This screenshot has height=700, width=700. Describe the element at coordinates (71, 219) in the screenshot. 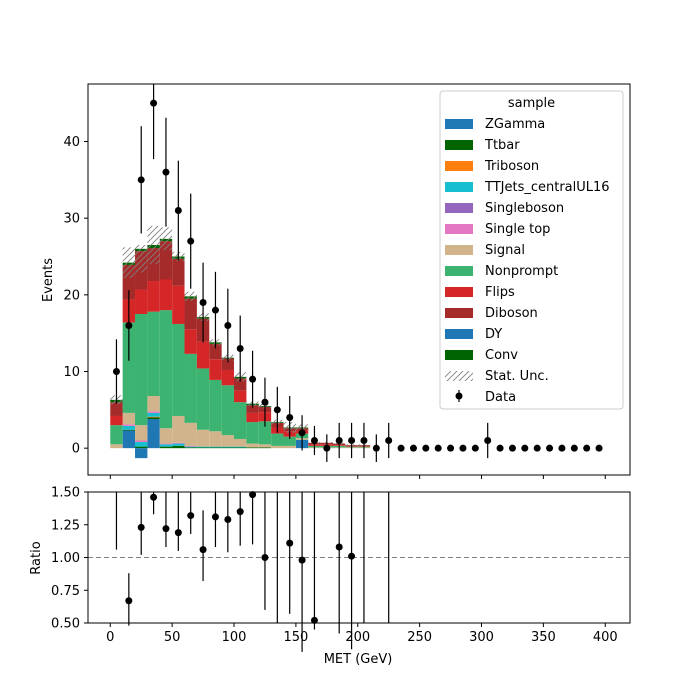

I see `y-tick-label: 30` at that location.